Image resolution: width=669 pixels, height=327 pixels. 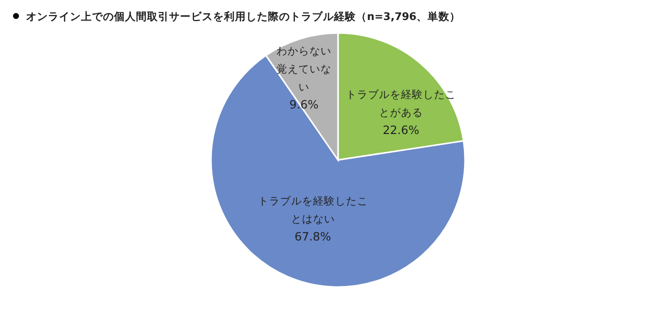 I want to click on slice-label: トラブルを経験したことがある, so click(x=401, y=103).